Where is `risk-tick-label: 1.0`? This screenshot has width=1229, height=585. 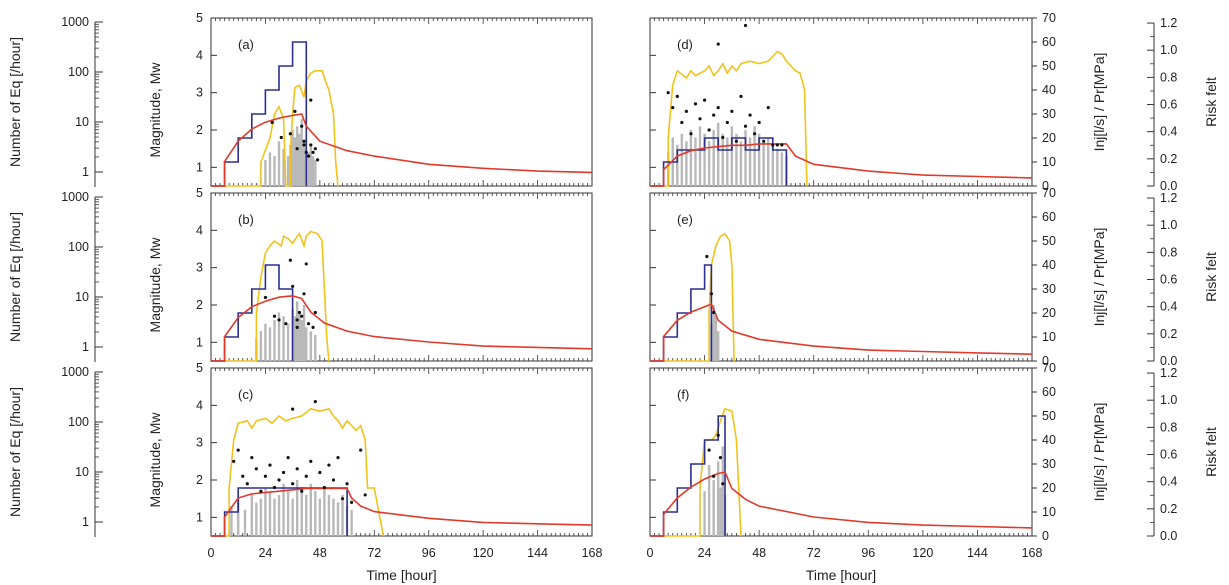
risk-tick-label: 1.0 is located at coordinates (1168, 225).